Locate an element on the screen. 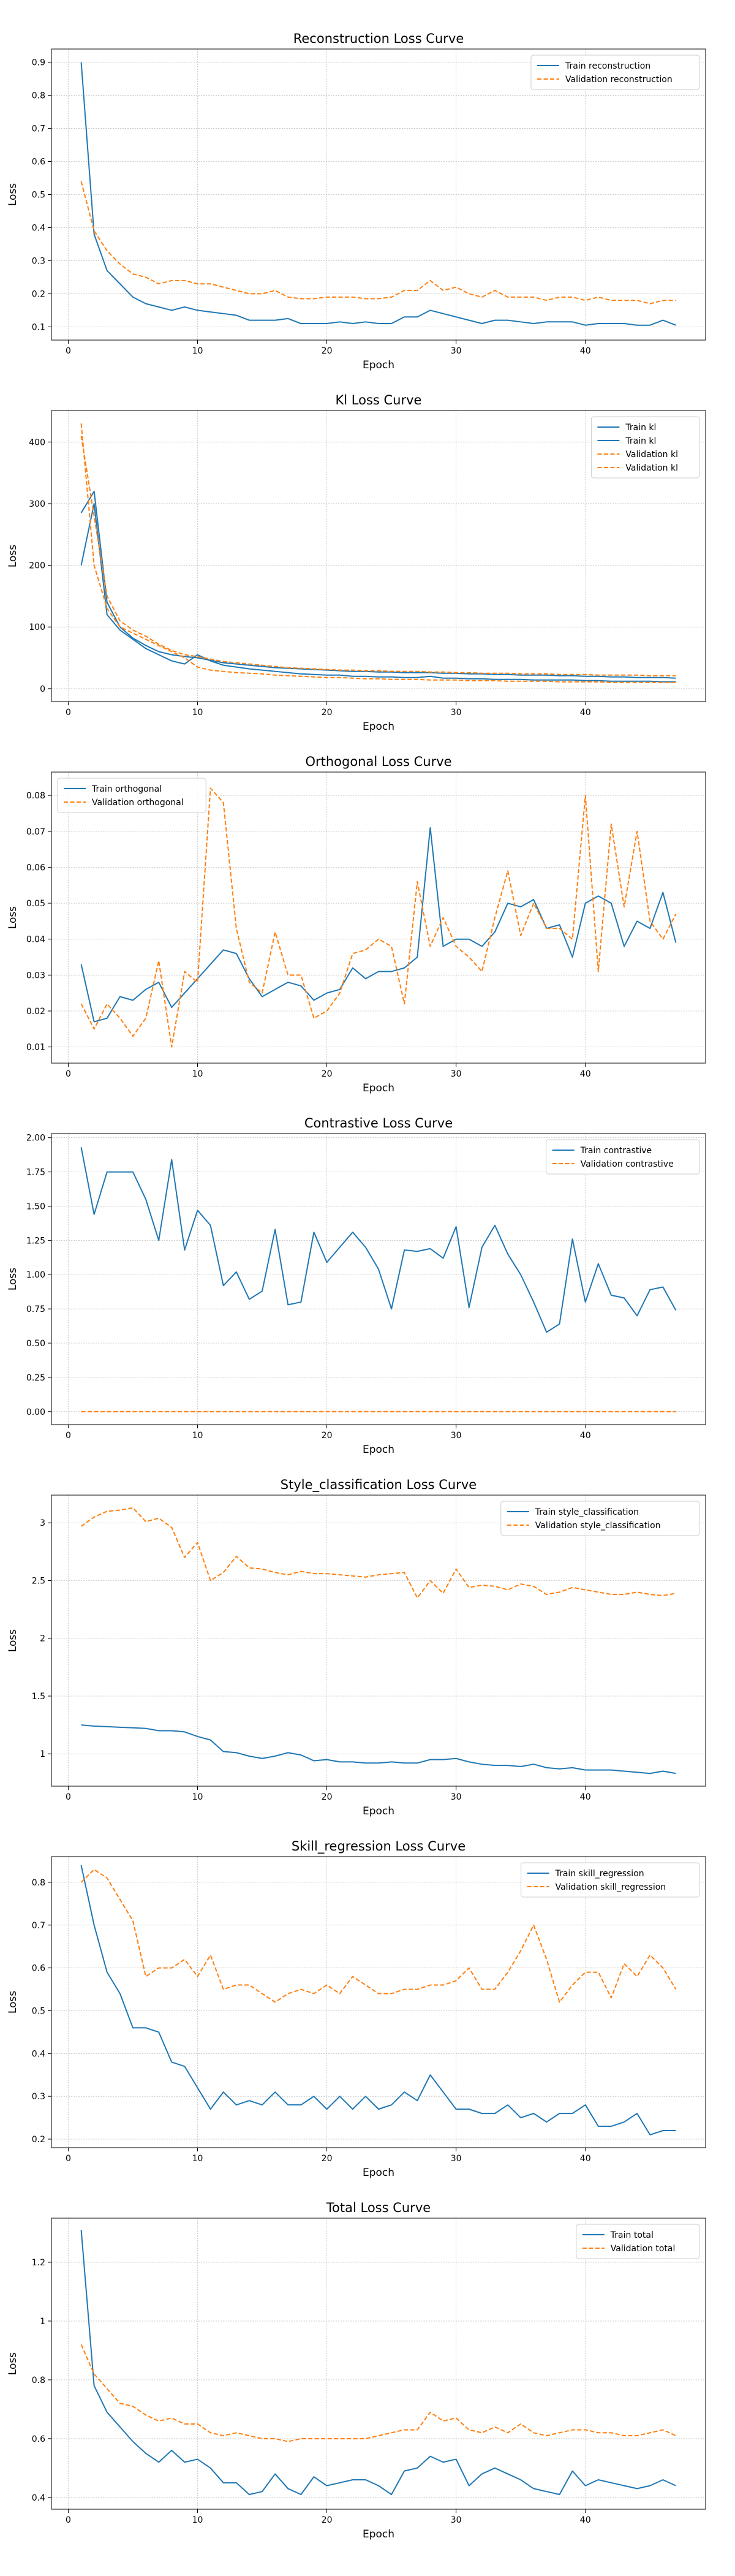 This screenshot has width=735, height=2576. y-tick-label: 0.6 is located at coordinates (39, 1969).